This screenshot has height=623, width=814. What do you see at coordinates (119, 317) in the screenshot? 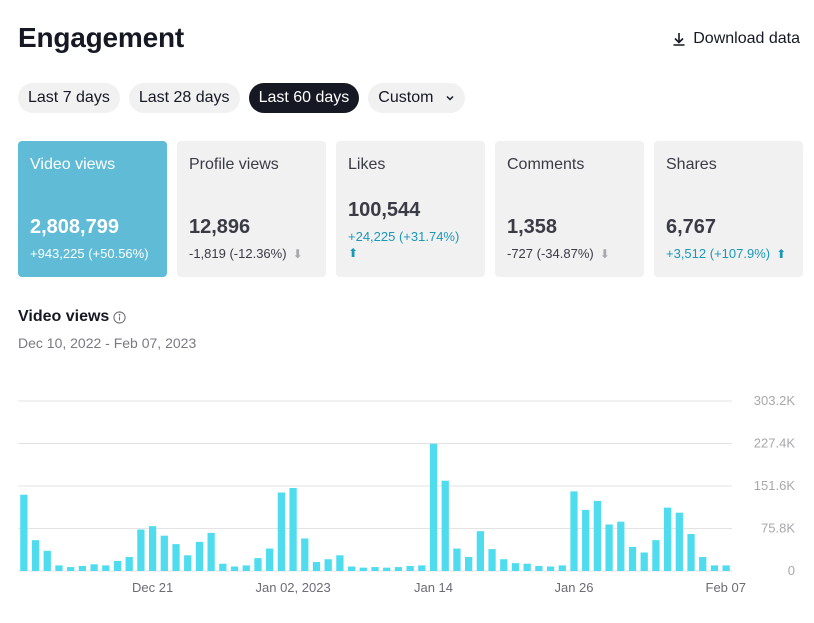
I see `info-icon` at bounding box center [119, 317].